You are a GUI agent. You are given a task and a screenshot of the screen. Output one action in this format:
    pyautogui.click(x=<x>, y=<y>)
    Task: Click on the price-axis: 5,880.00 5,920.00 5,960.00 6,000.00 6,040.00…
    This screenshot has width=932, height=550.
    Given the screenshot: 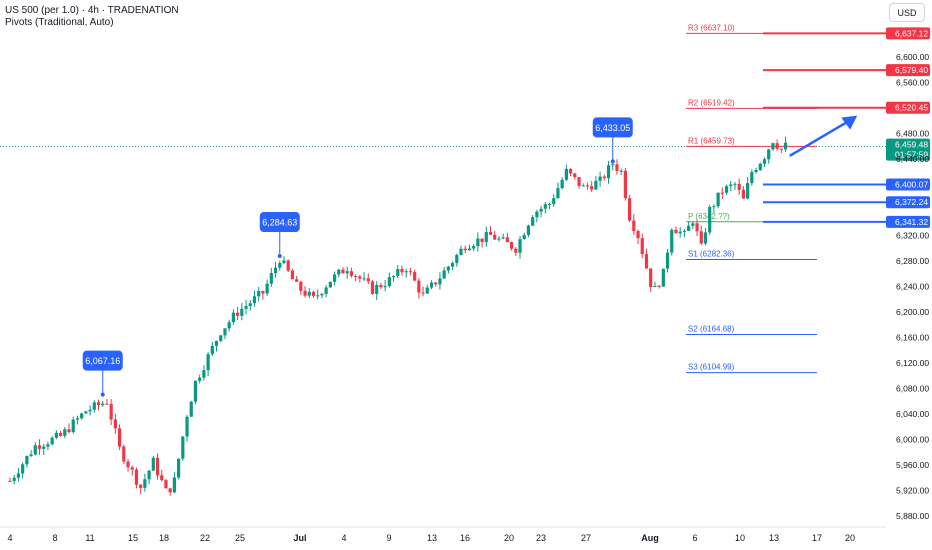 What is the action you would take?
    pyautogui.click(x=912, y=286)
    